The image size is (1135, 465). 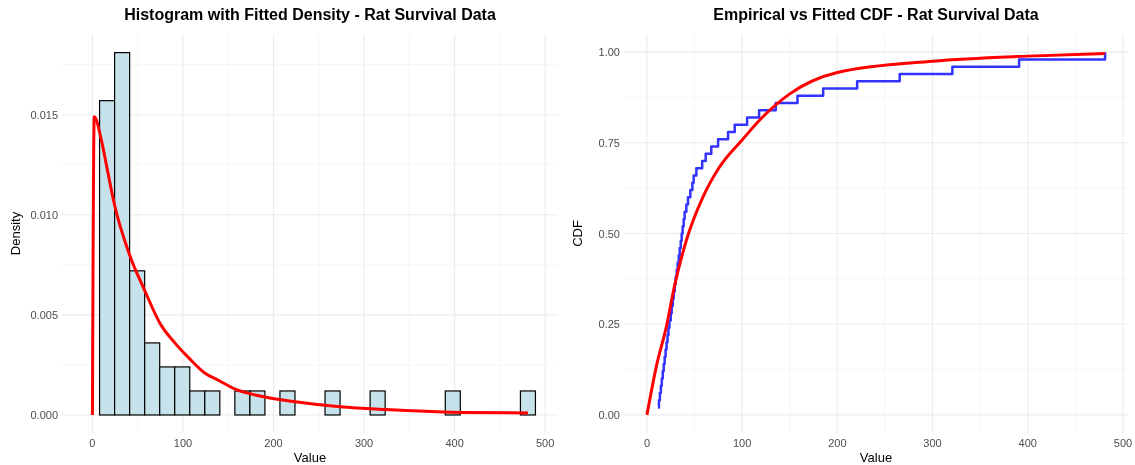 I want to click on y-tick-label: 0.015, so click(x=44, y=114).